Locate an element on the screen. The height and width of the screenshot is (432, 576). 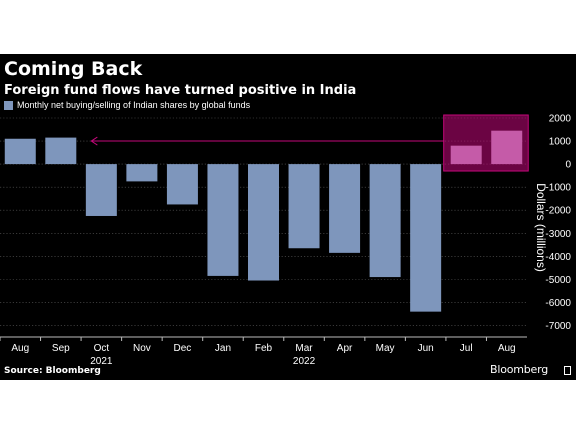
source-label: Source: Bloomberg is located at coordinates (52, 371).